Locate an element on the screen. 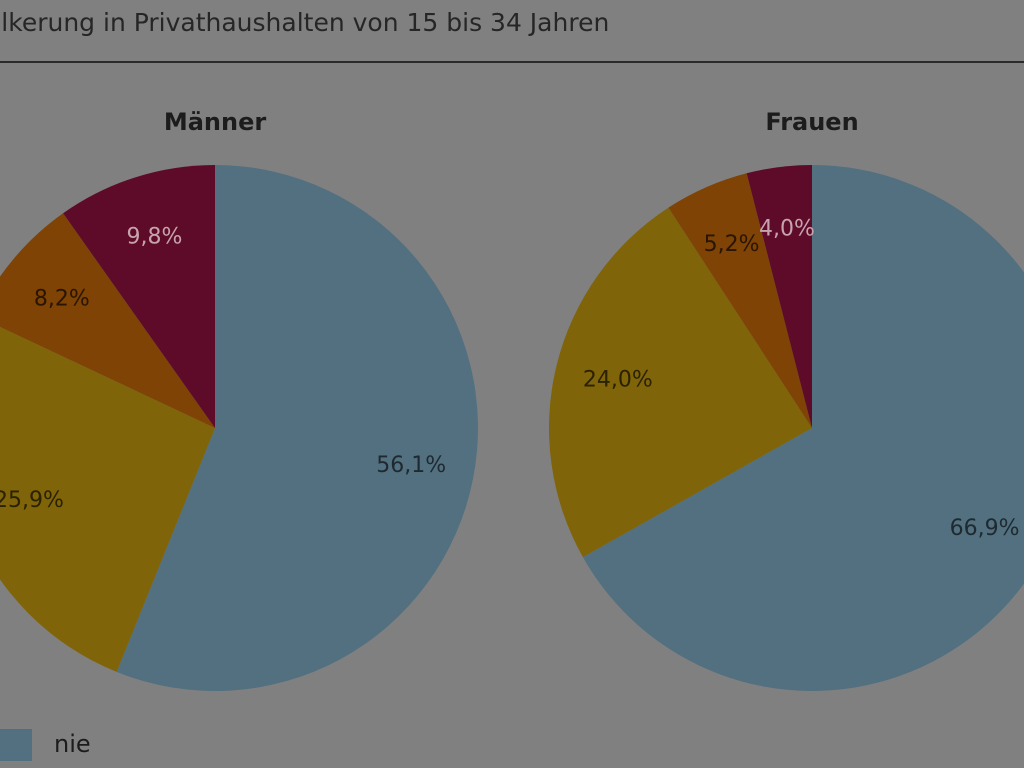  slice-label: 8,2% is located at coordinates (62, 299).